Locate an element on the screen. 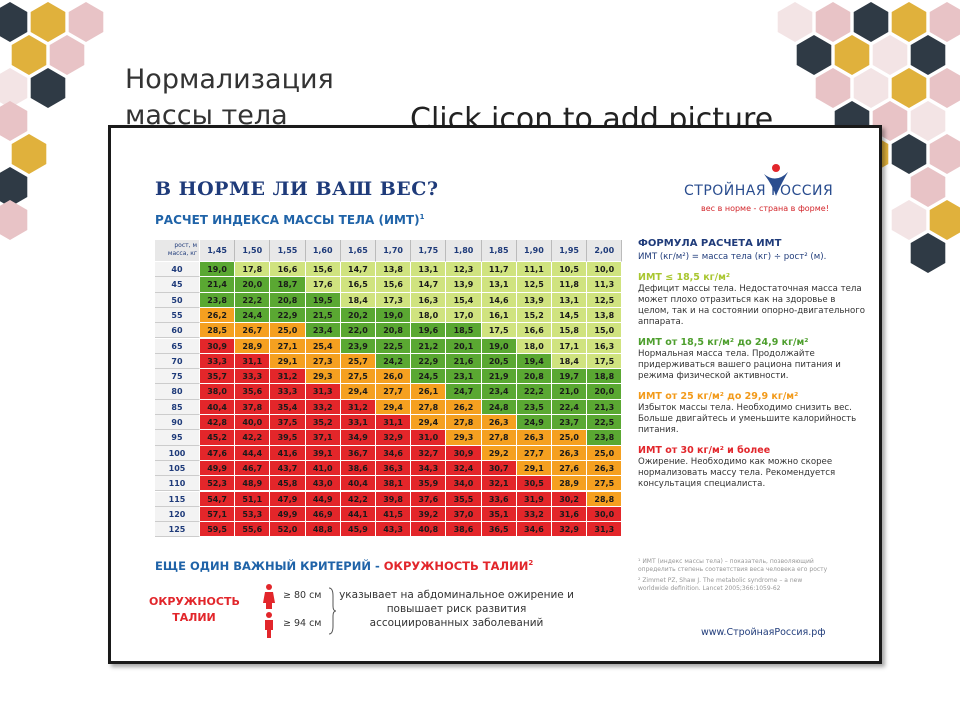  bmi-cell: 32,7 is located at coordinates (429, 453).